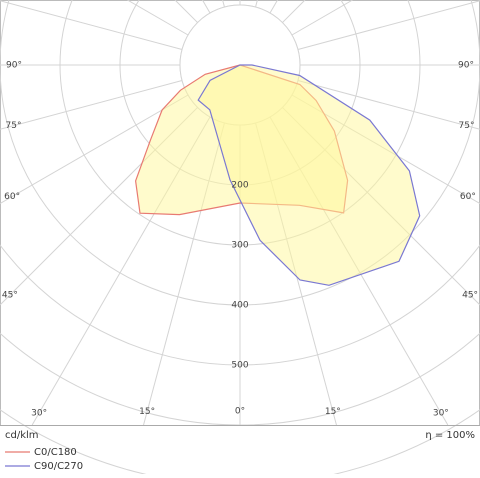 This screenshot has height=478, width=480. Describe the element at coordinates (22, 435) in the screenshot. I see `unit-label: cd/klm` at that location.